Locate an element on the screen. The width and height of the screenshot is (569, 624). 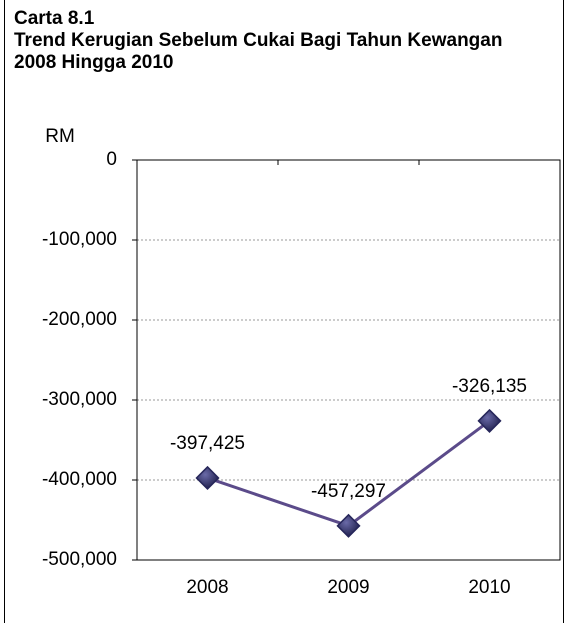
y-tick-label: -100,000 is located at coordinates (79, 239).